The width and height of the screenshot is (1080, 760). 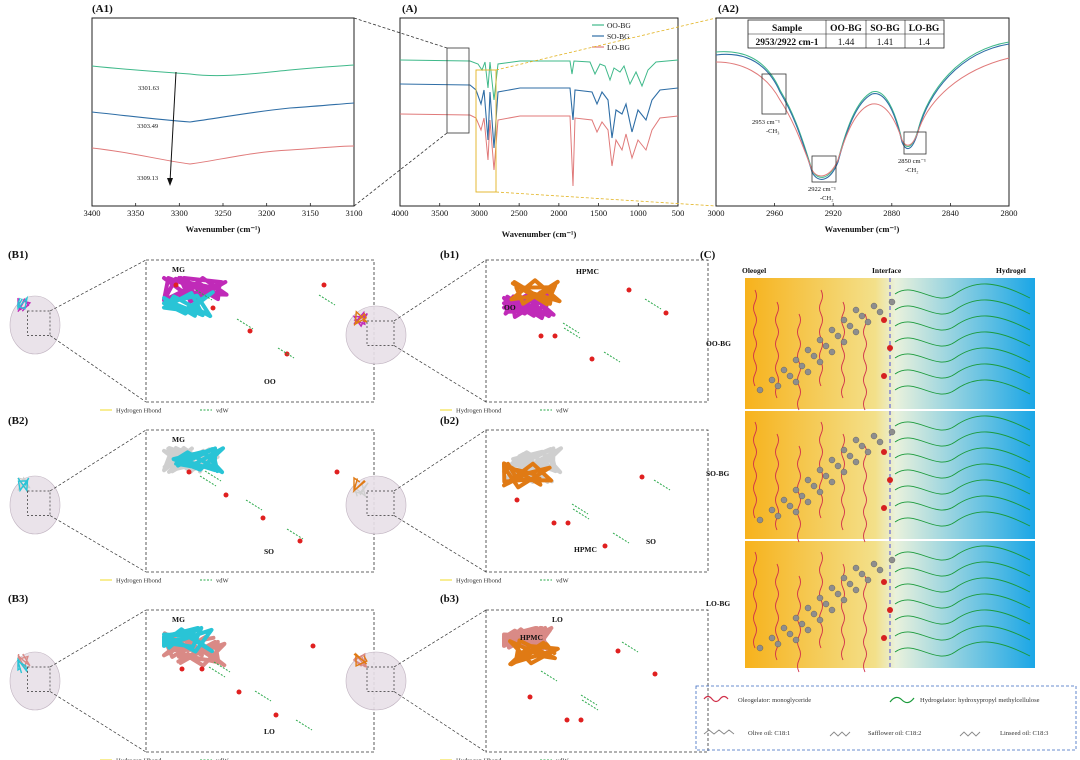 I want to click on a1-series-so, so click(x=223, y=112).